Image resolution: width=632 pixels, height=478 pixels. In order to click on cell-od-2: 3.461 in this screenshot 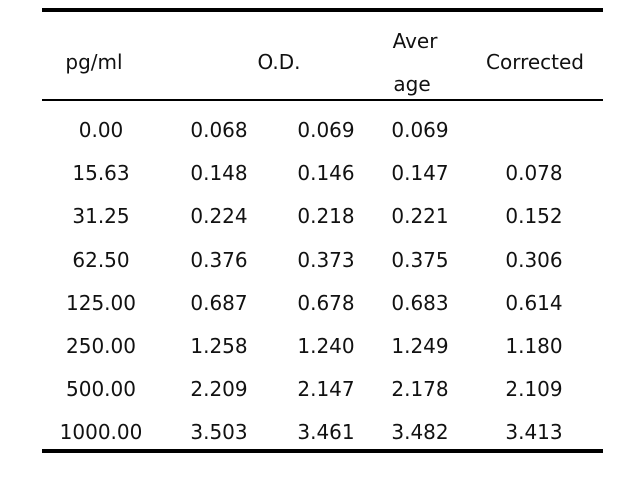, I will do `click(326, 432)`.